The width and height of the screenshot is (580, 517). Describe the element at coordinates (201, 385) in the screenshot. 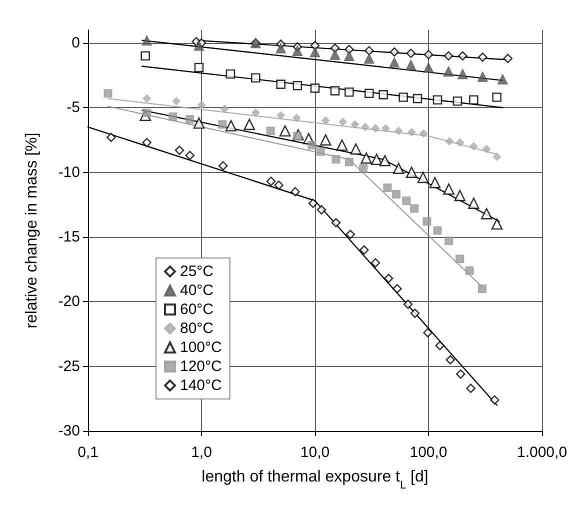

I see `legend-label: 140°C` at that location.